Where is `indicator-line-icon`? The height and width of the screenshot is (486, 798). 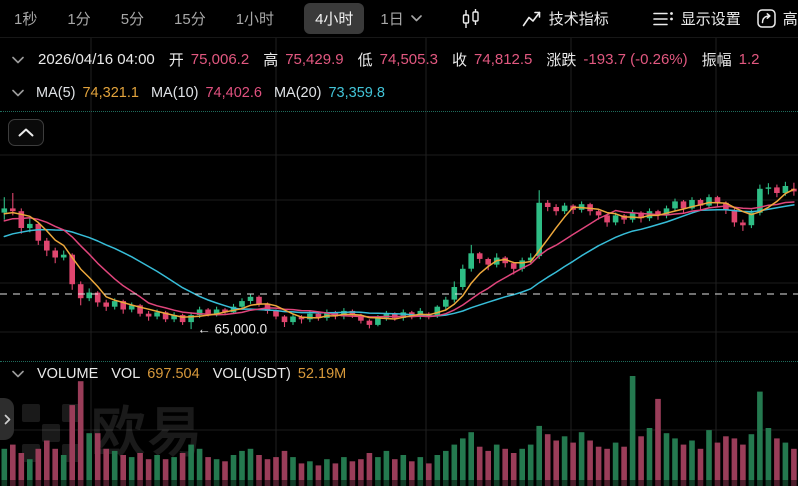 indicator-line-icon is located at coordinates (531, 18).